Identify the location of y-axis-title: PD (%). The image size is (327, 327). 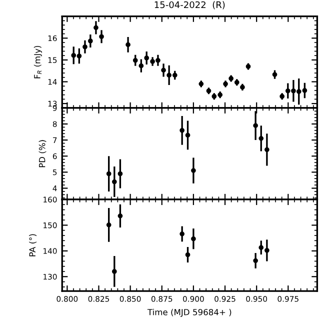
(42, 154).